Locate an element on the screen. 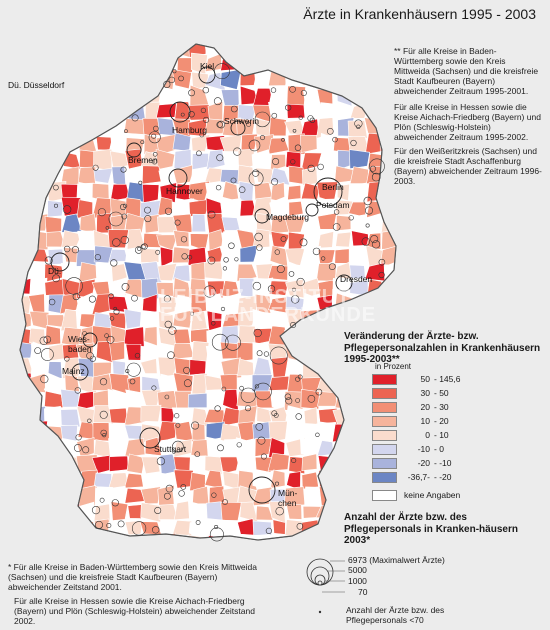 This screenshot has width=550, height=630. legend-class-from: 10 is located at coordinates (425, 421).